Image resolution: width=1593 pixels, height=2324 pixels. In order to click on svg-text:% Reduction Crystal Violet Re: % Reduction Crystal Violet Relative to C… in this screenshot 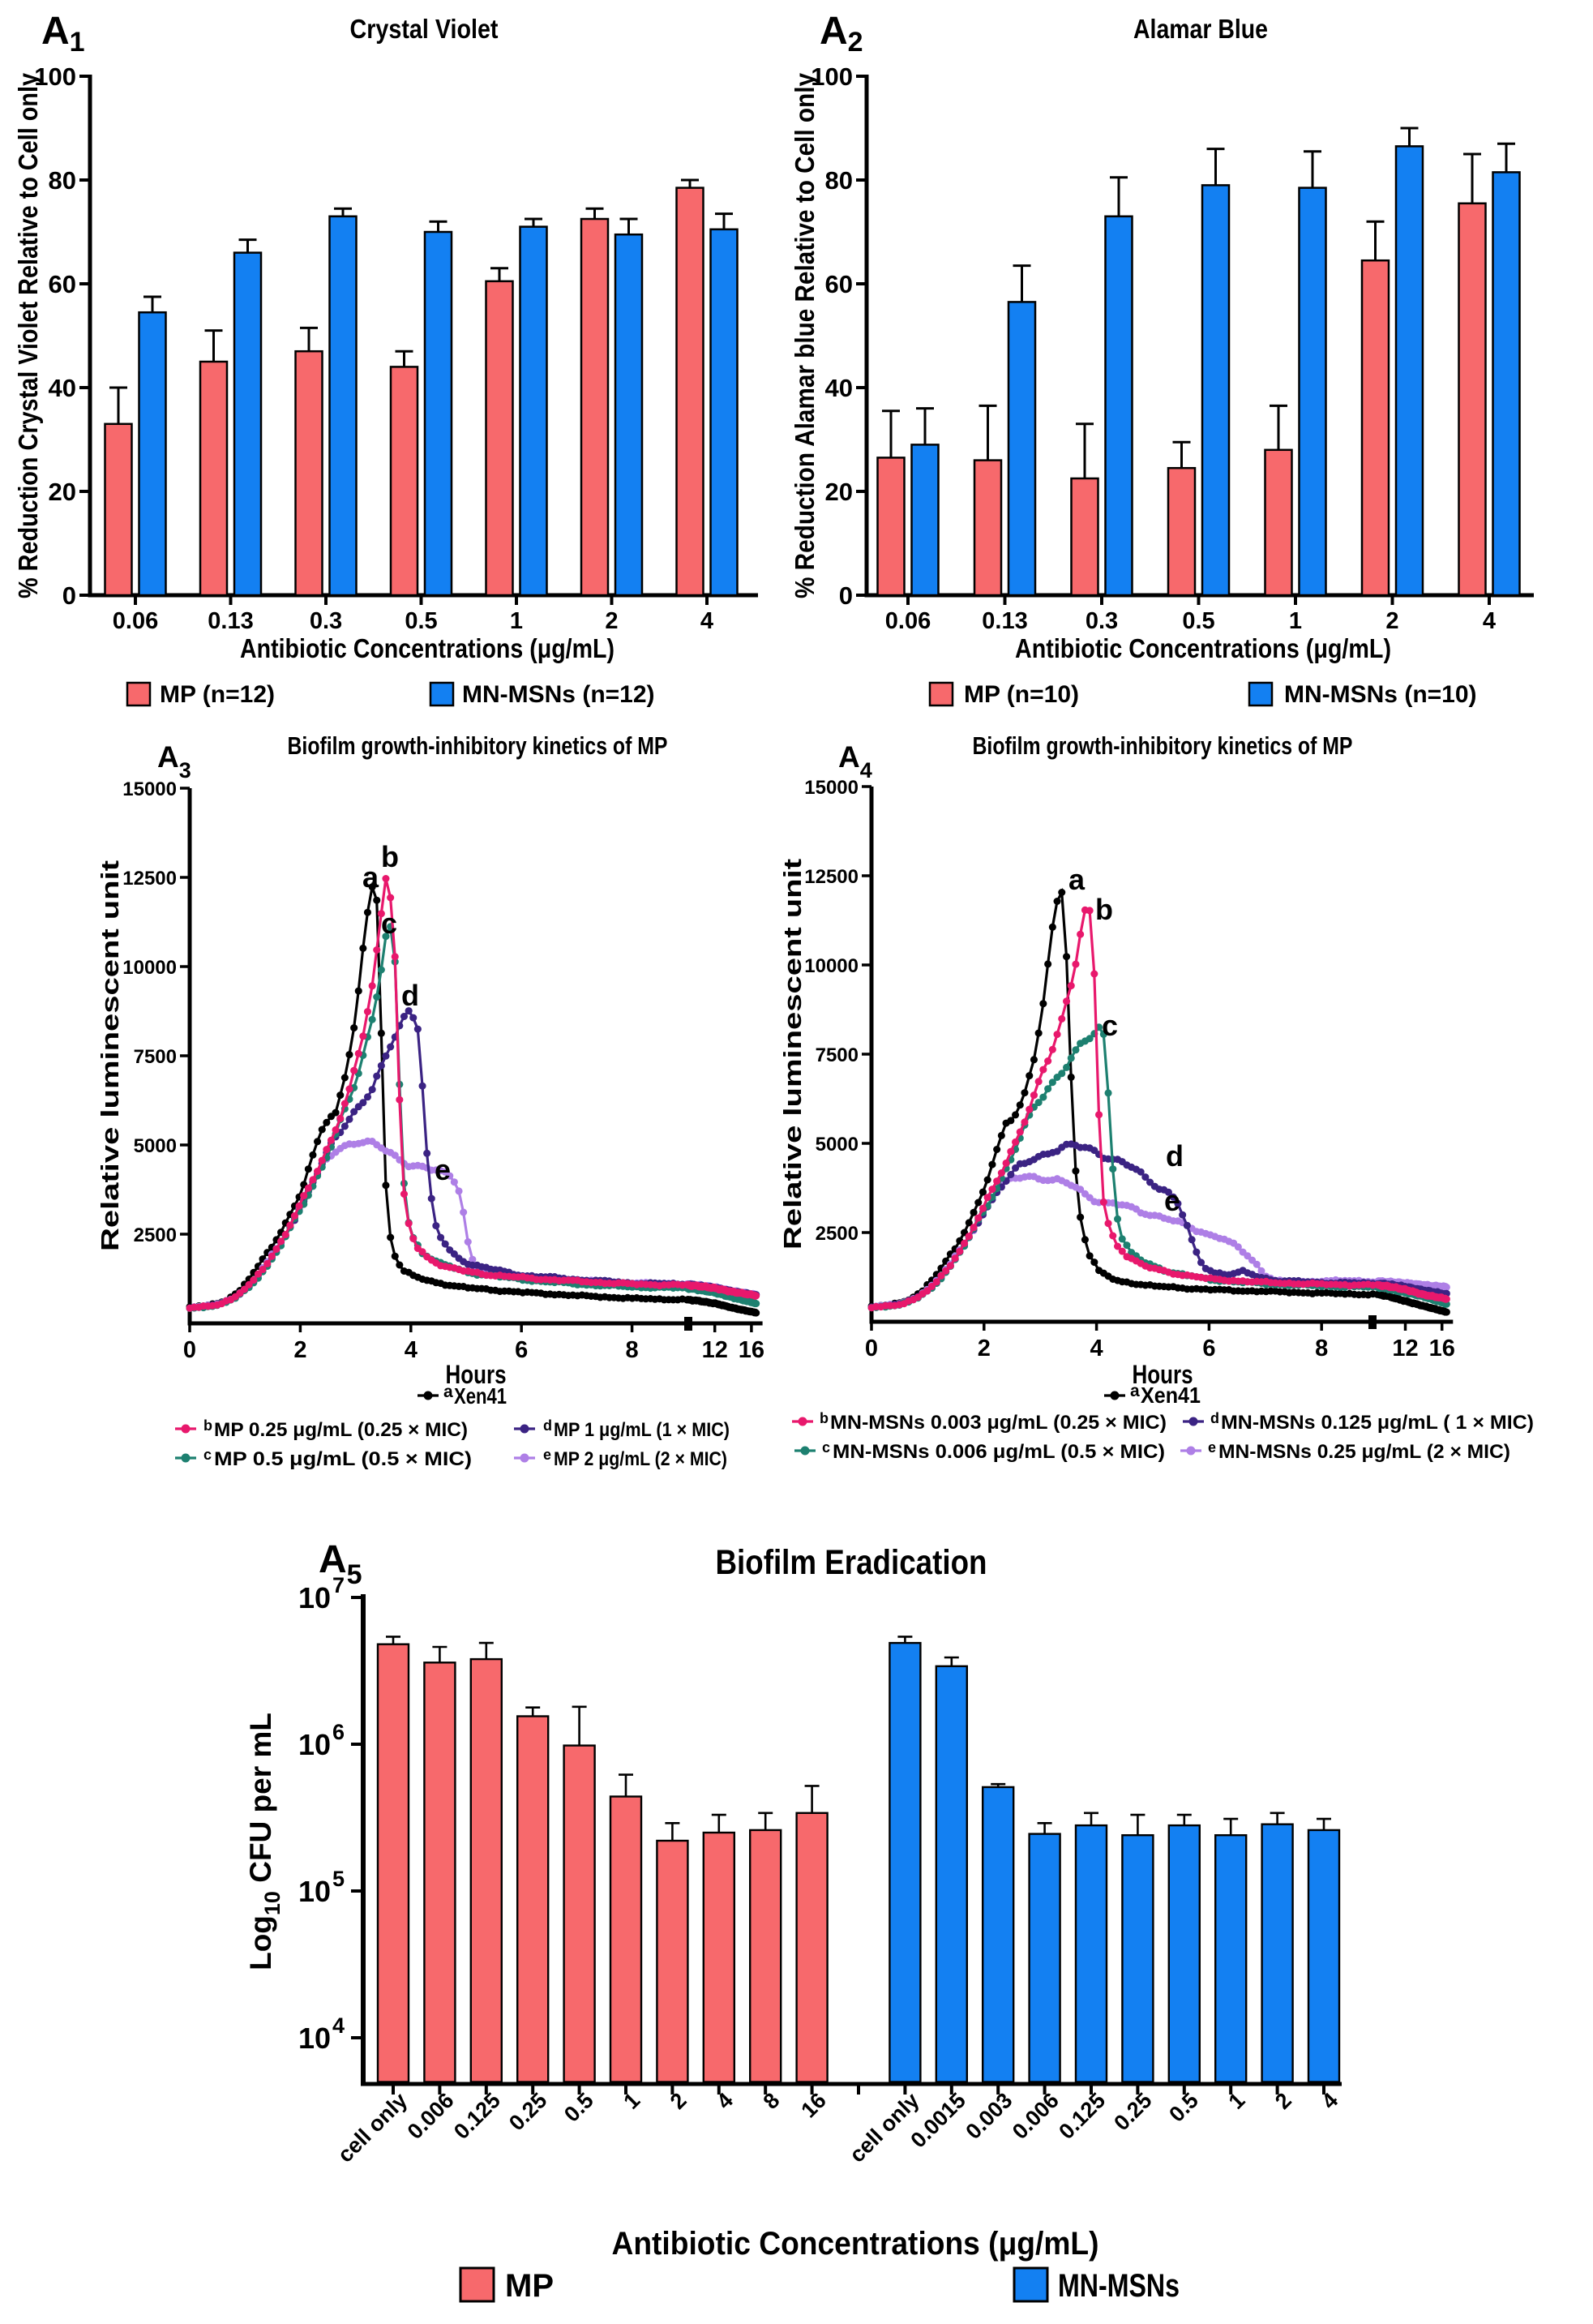, I will do `click(28, 335)`.